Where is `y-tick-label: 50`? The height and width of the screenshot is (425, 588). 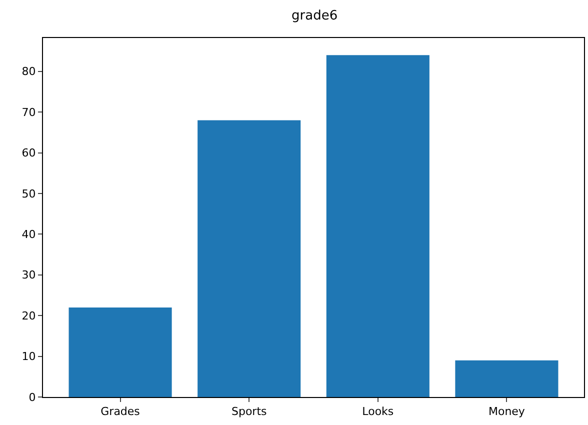
y-tick-label: 50 is located at coordinates (29, 193).